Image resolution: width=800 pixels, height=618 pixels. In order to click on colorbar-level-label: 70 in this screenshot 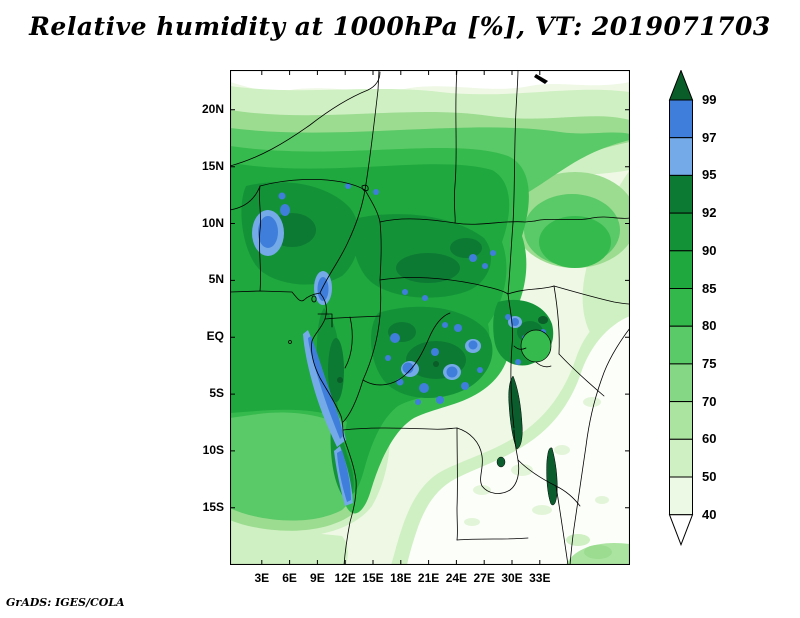, I will do `click(709, 401)`.